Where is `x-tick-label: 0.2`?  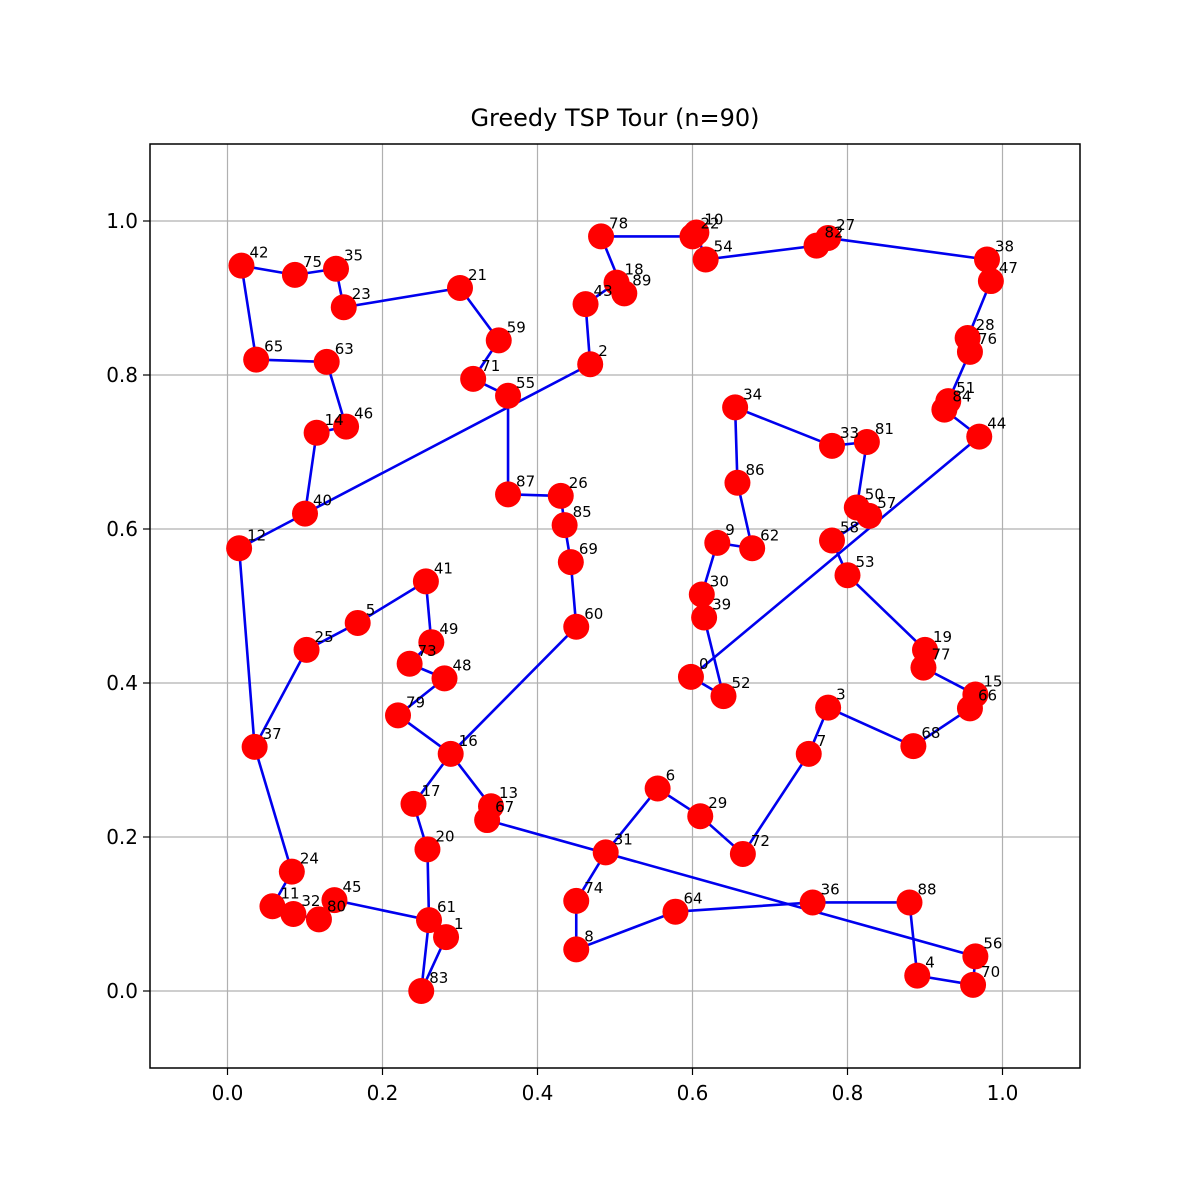 x-tick-label: 0.2 is located at coordinates (383, 1093).